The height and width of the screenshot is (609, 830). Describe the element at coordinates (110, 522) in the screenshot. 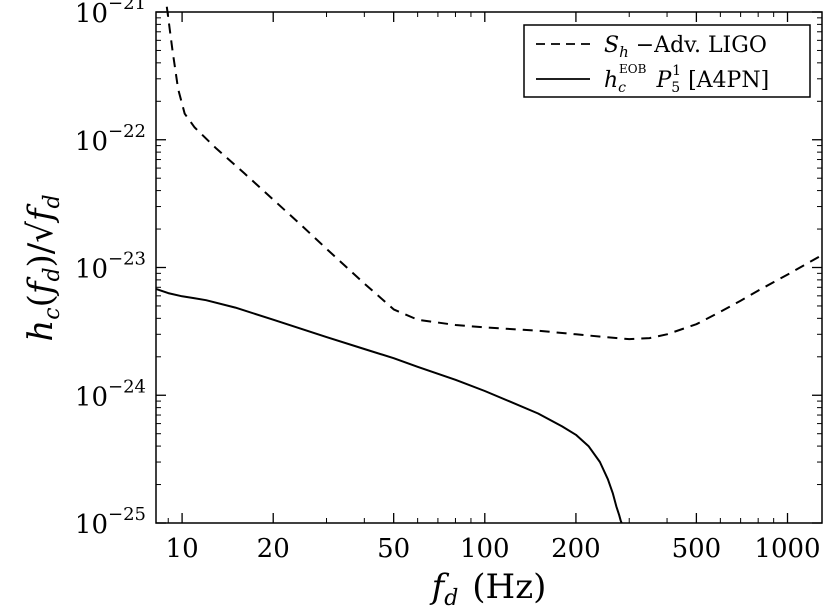

I see `y-tick-label: 10−25` at that location.